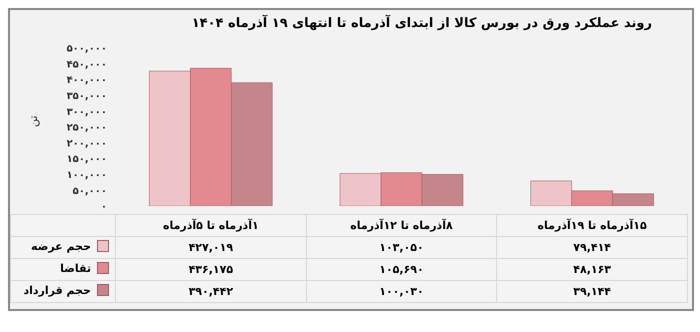 The height and width of the screenshot is (332, 700). I want to click on data-label: ۴۲۷,۰۱۹, so click(211, 247).